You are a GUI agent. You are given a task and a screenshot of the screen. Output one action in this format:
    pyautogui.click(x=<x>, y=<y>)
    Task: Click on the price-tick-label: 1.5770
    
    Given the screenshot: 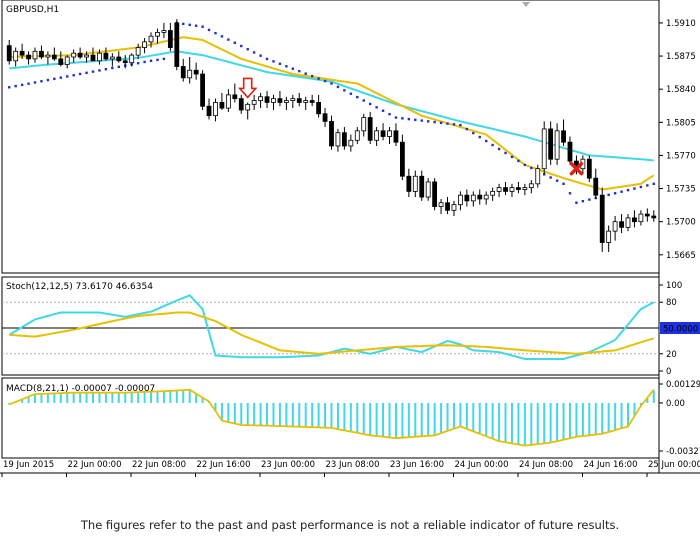 What is the action you would take?
    pyautogui.click(x=681, y=156)
    